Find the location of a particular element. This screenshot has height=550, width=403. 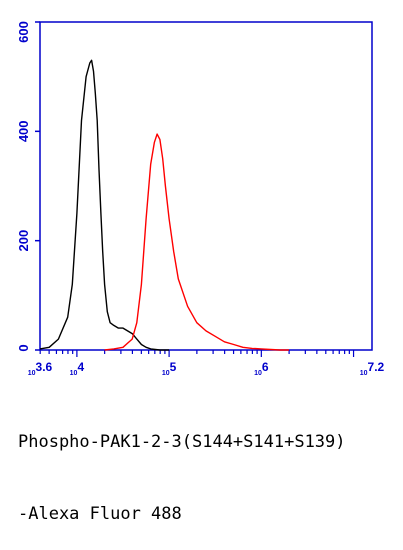

x-axis-label-line-1: Phospho-PAK1-2-3(S144+S141+S139) is located at coordinates (182, 442).